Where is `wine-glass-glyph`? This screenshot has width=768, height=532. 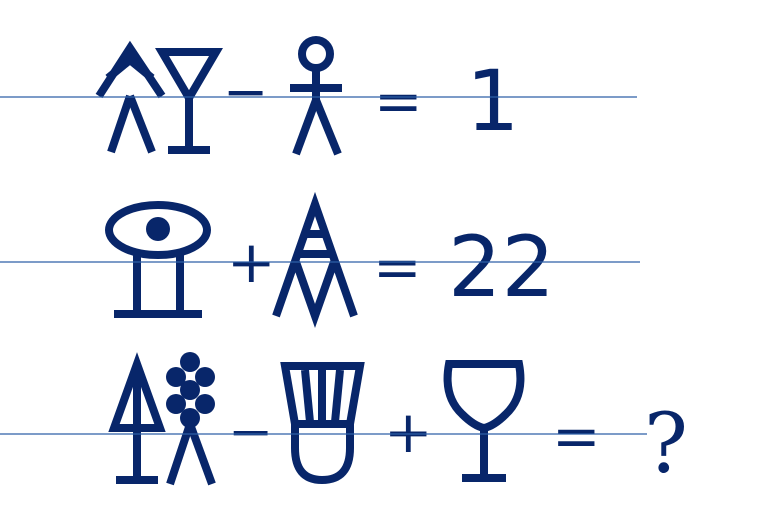 wine-glass-glyph is located at coordinates (484, 421).